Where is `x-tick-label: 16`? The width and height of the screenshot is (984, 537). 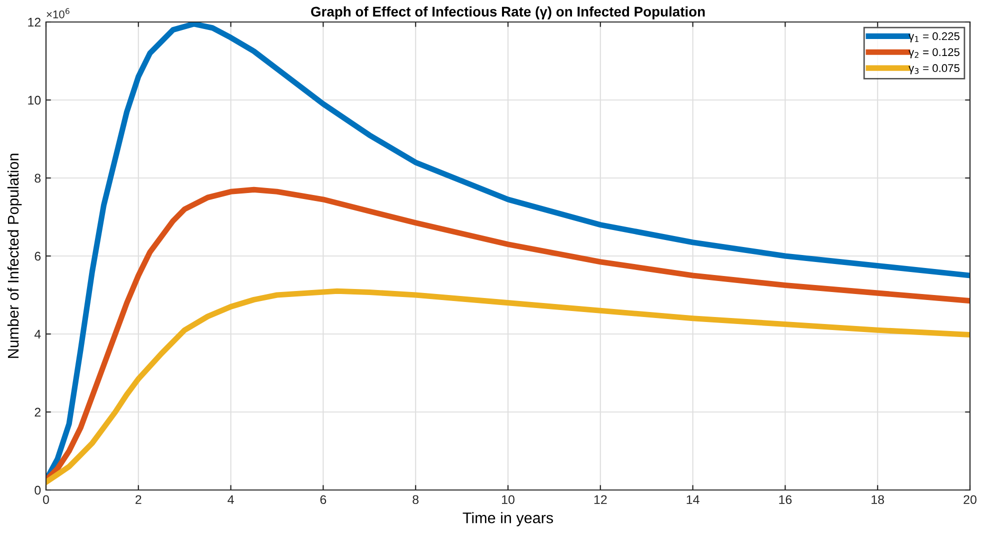 x-tick-label: 16 is located at coordinates (785, 499).